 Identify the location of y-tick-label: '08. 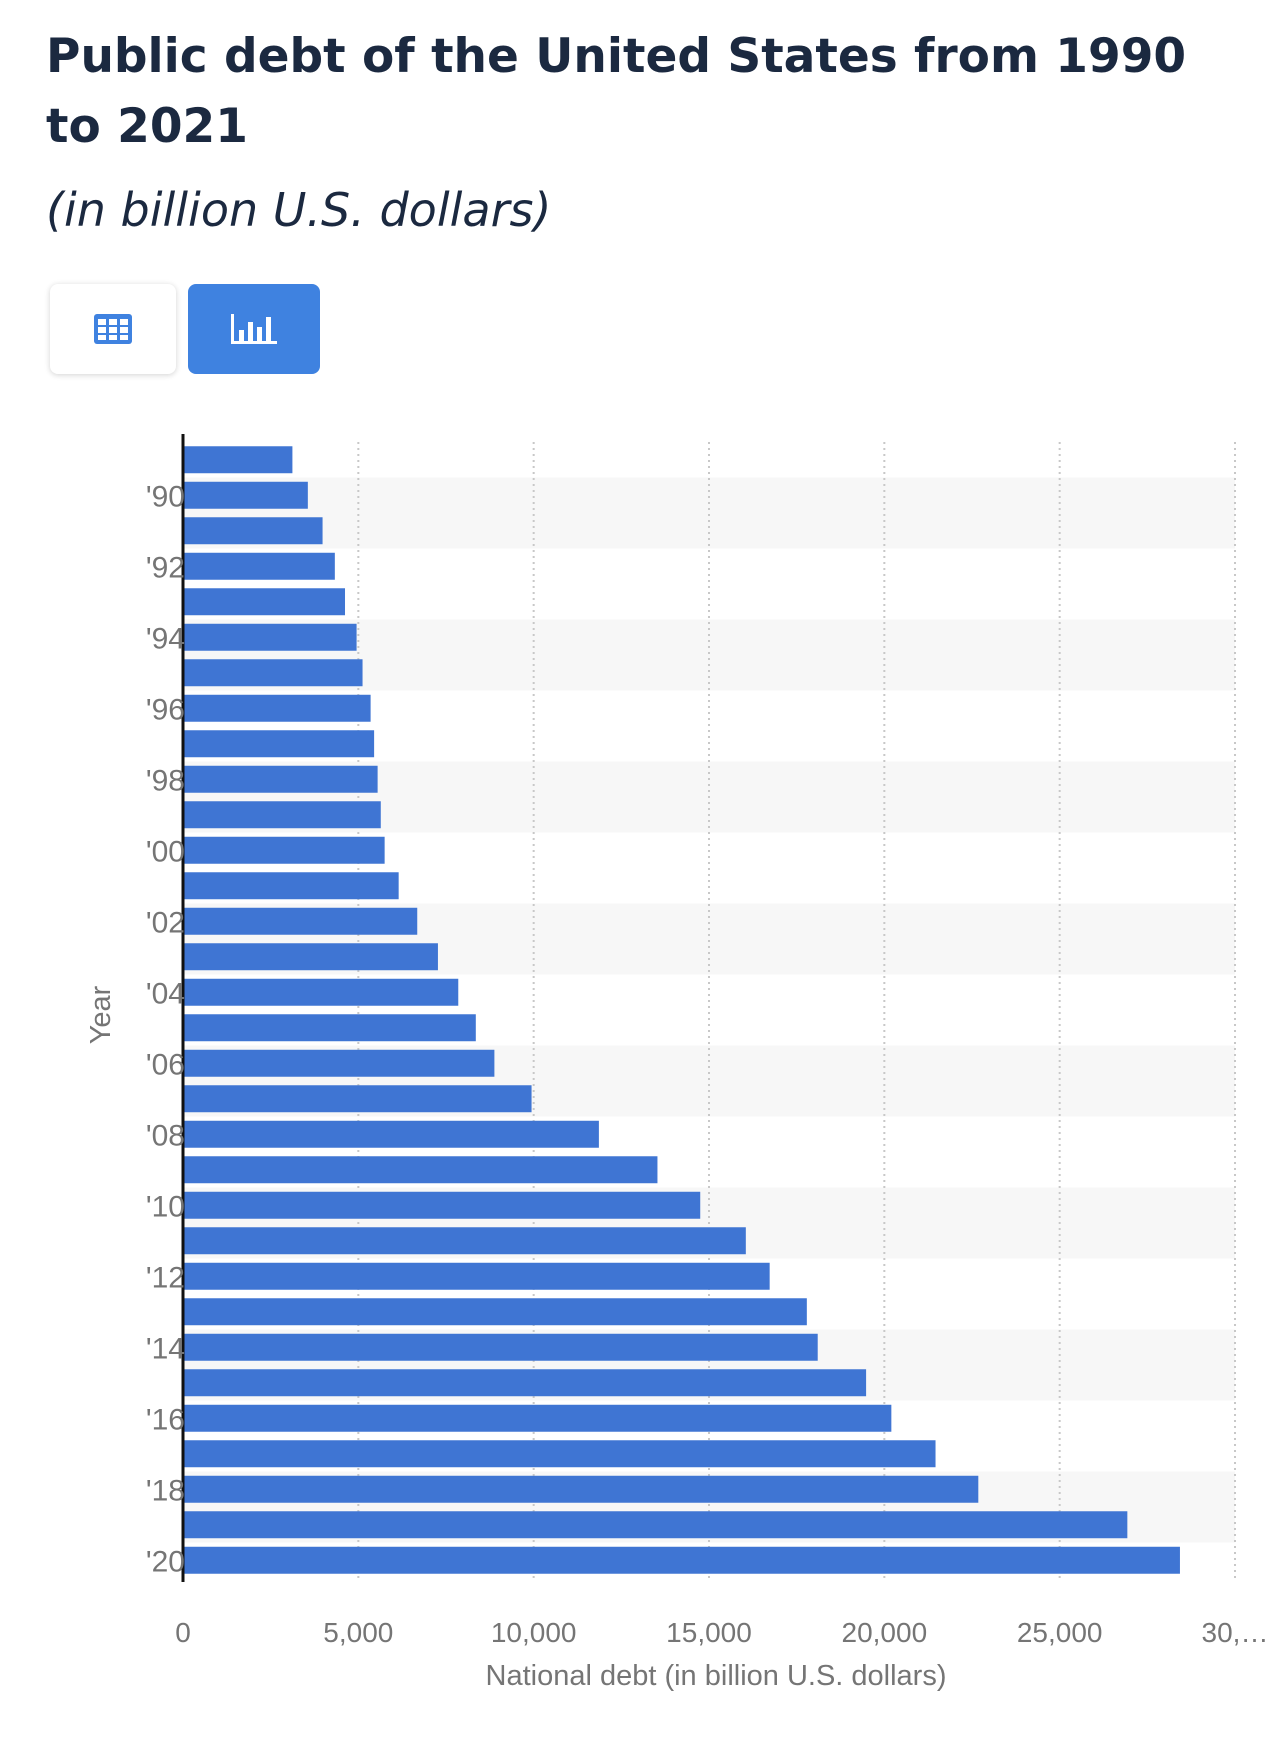
(165, 1135).